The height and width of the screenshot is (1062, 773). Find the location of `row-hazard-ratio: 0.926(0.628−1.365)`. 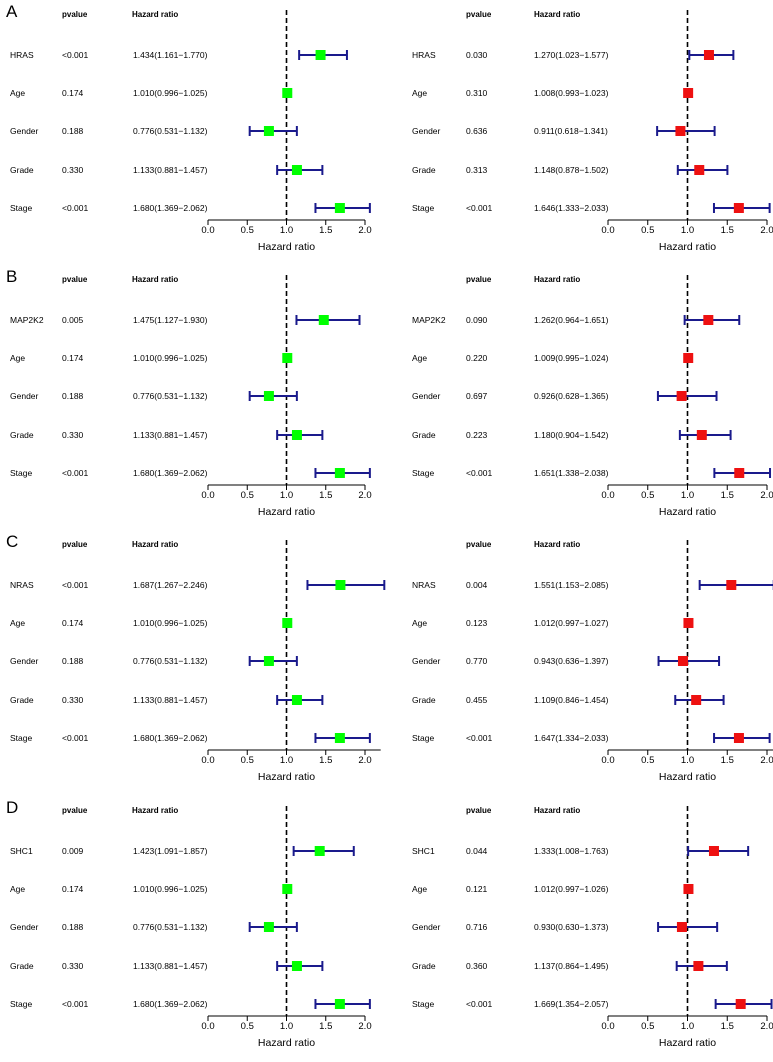

row-hazard-ratio: 0.926(0.628−1.365) is located at coordinates (571, 396).